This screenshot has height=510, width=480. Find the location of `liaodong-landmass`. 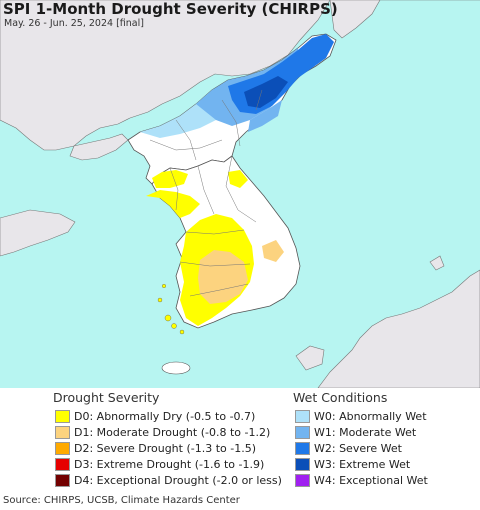

liaodong-landmass is located at coordinates (99, 147).